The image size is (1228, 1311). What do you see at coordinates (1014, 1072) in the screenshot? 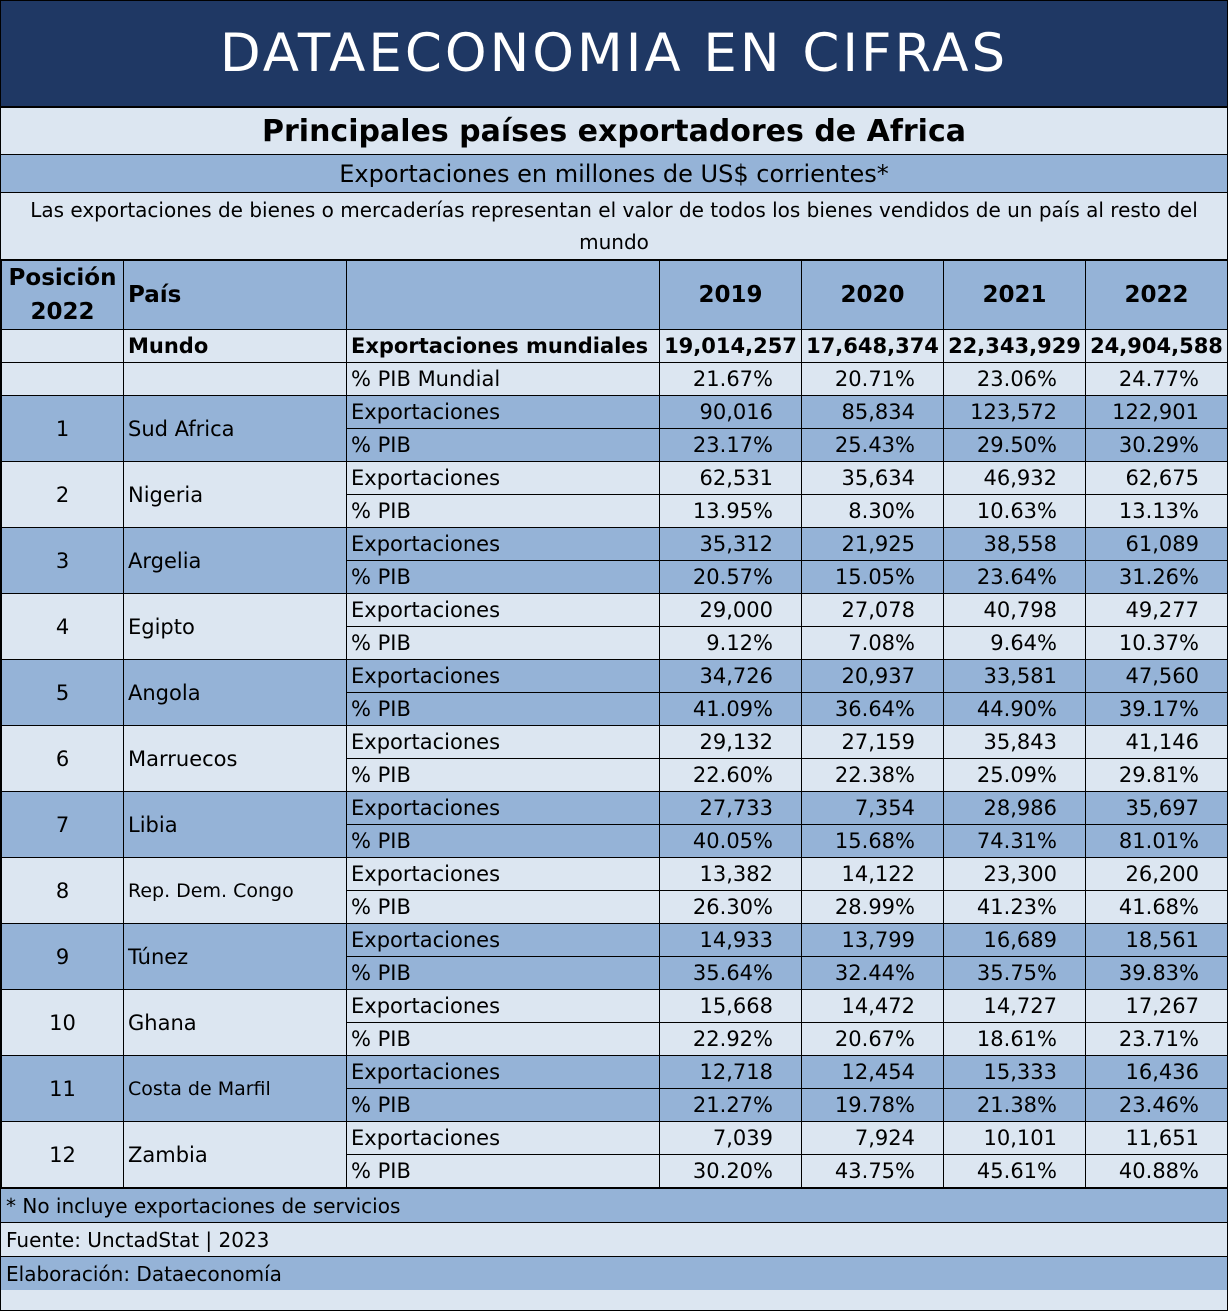
I see `value-cell: 15,333` at bounding box center [1014, 1072].